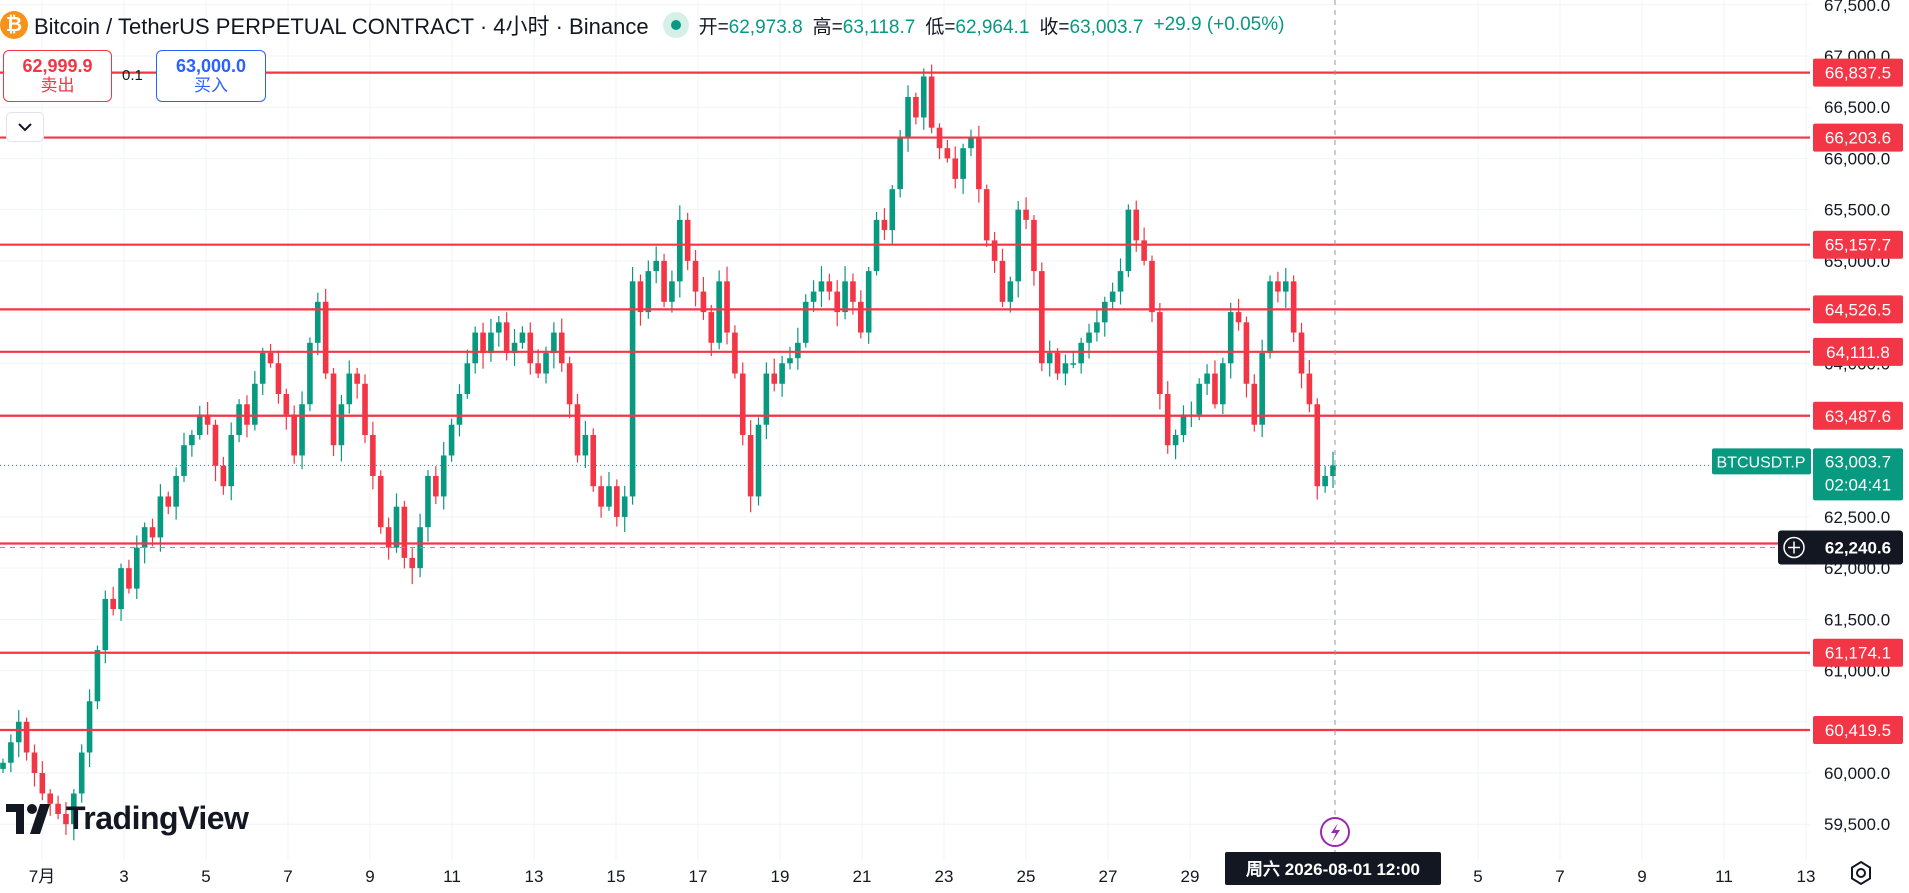  What do you see at coordinates (1858, 484) in the screenshot?
I see `countdown-label: 02:04:41` at bounding box center [1858, 484].